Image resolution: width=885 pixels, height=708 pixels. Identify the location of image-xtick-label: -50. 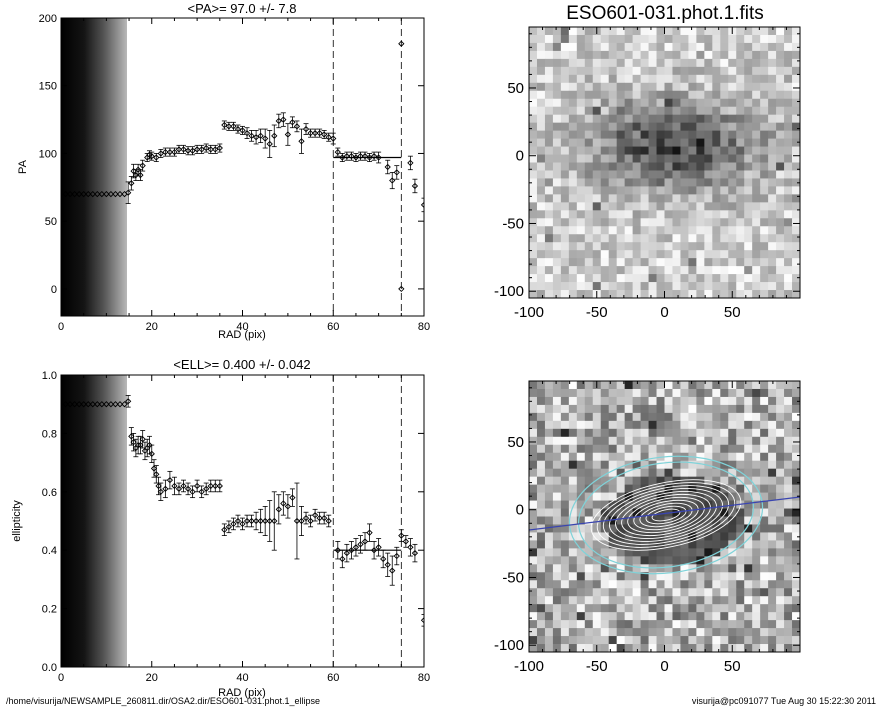
(597, 666).